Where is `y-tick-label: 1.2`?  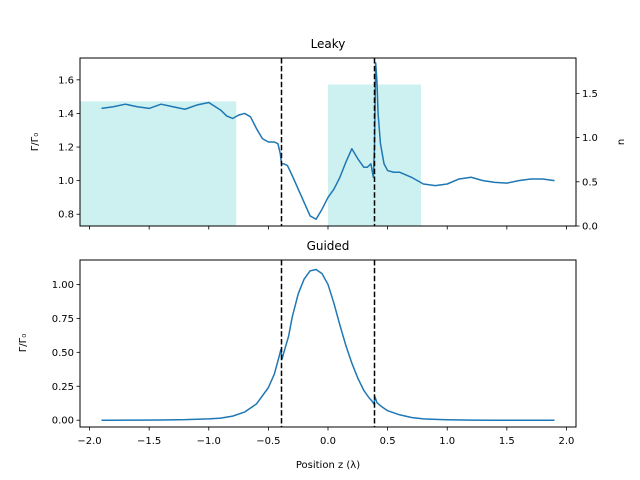
y-tick-label: 1.2 is located at coordinates (66, 148).